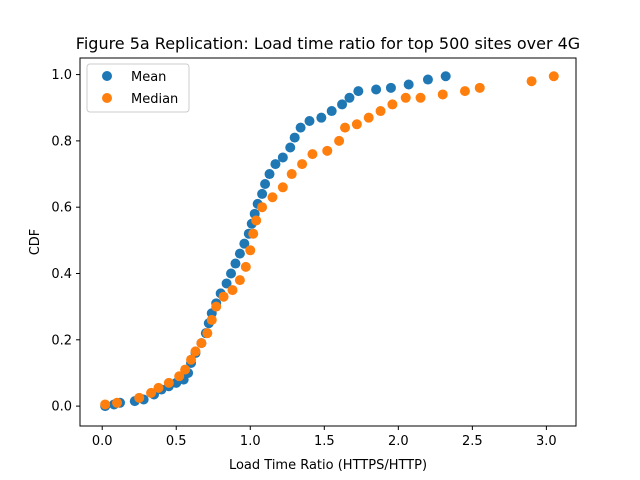 The image size is (640, 480). What do you see at coordinates (176, 441) in the screenshot?
I see `x-tick-label: 0.5` at bounding box center [176, 441].